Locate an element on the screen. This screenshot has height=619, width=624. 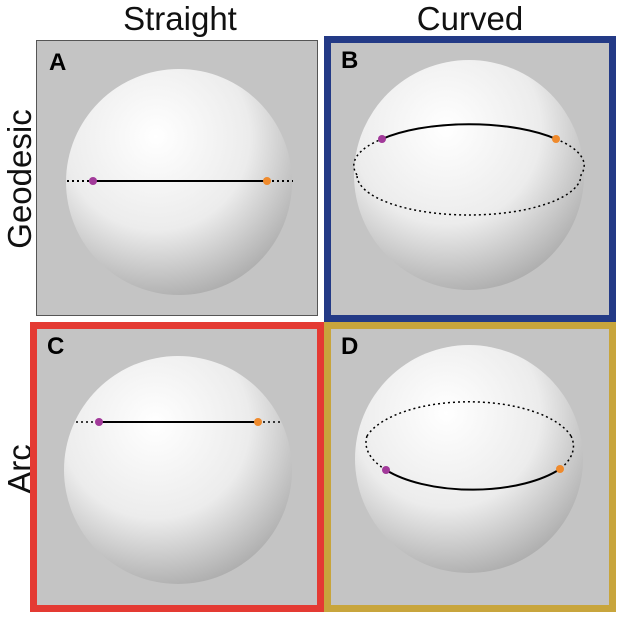
panel-label-a: A is located at coordinates (58, 62).